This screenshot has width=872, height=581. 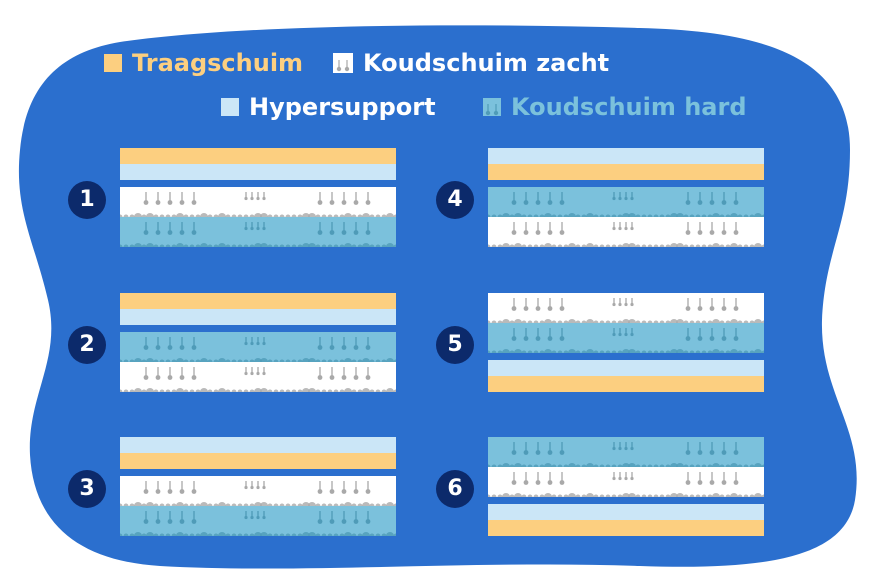 What do you see at coordinates (492, 107) in the screenshot?
I see `koudschuim-hard-swatch-icon` at bounding box center [492, 107].